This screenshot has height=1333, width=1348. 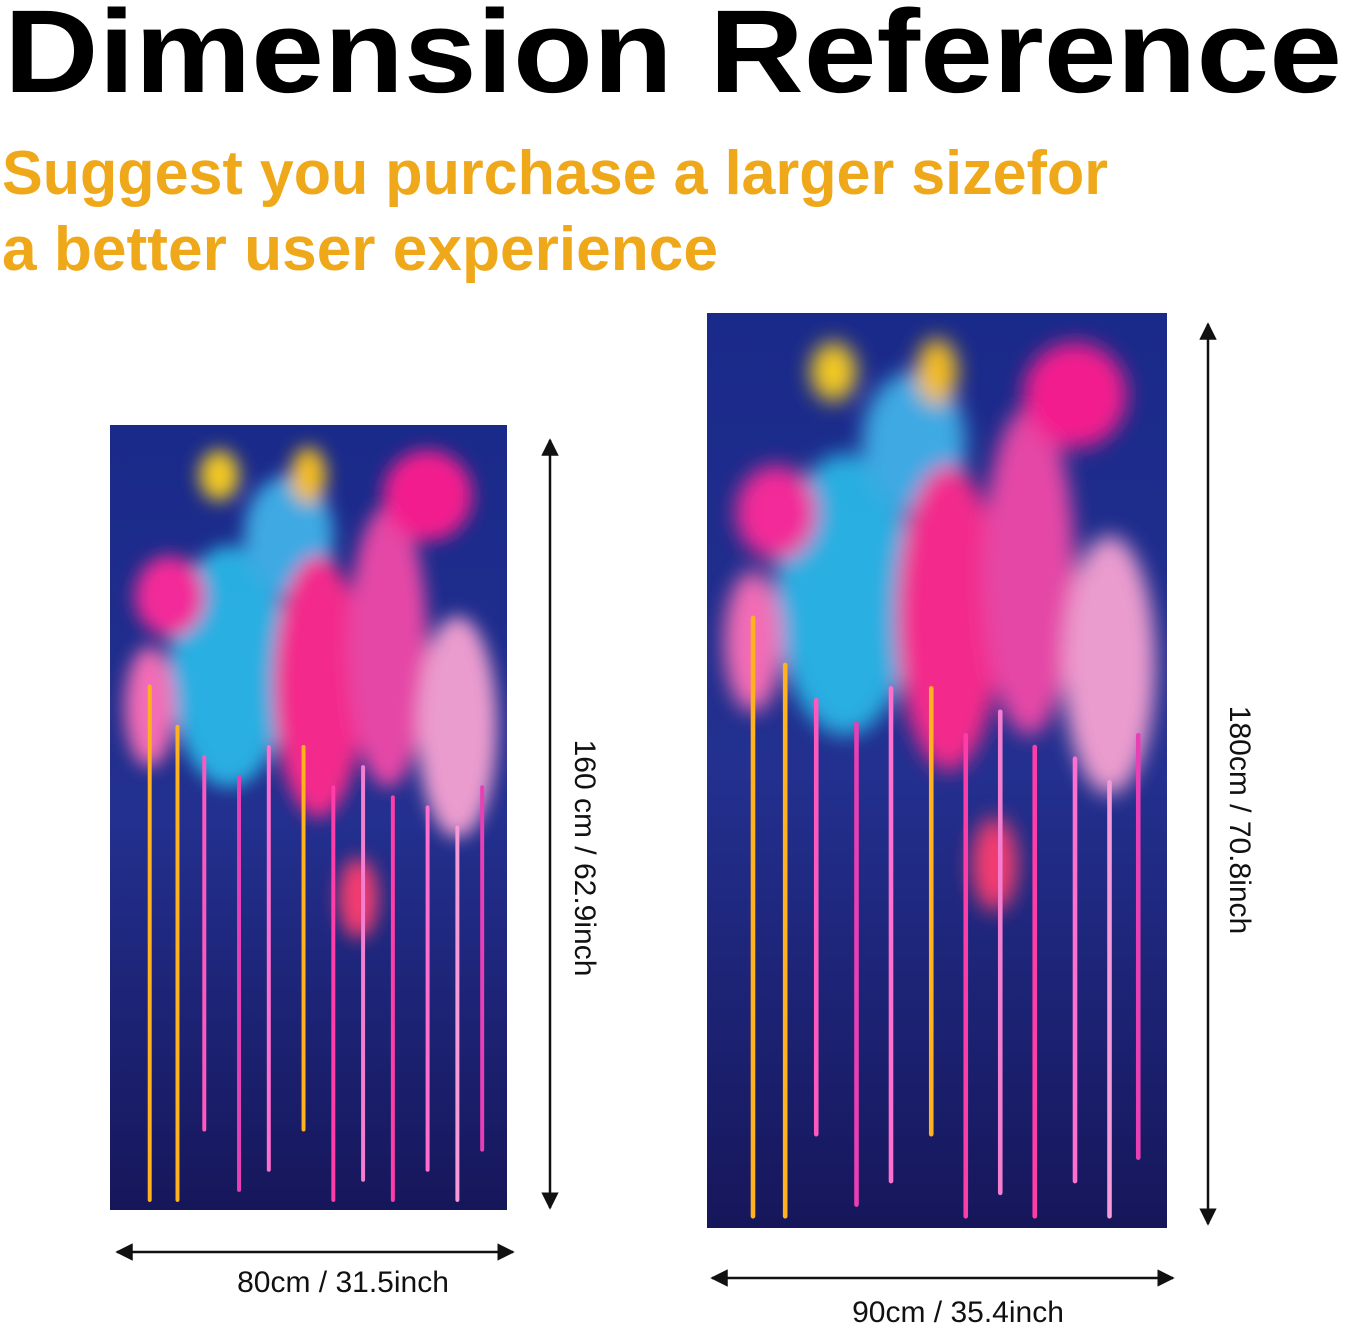 What do you see at coordinates (958, 1312) in the screenshot?
I see `width-label: 90cm / 35.4inch` at bounding box center [958, 1312].